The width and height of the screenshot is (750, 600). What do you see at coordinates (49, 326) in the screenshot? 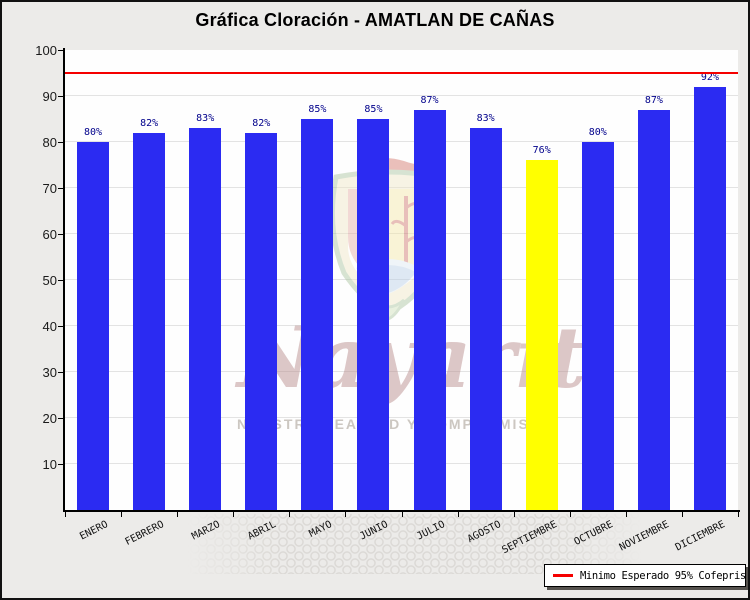
I see `y-axis-label-40: 40` at bounding box center [49, 326].